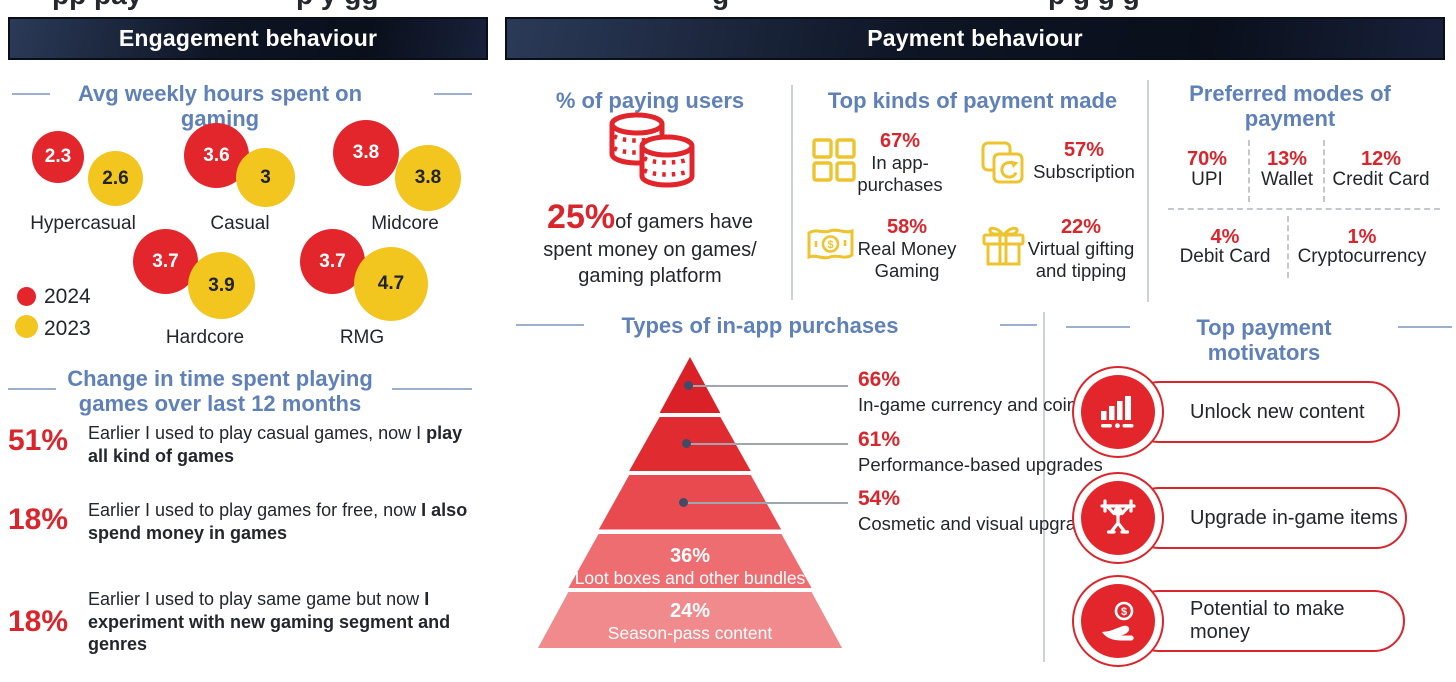  Describe the element at coordinates (652, 153) in the screenshot. I see `coins-icon` at that location.